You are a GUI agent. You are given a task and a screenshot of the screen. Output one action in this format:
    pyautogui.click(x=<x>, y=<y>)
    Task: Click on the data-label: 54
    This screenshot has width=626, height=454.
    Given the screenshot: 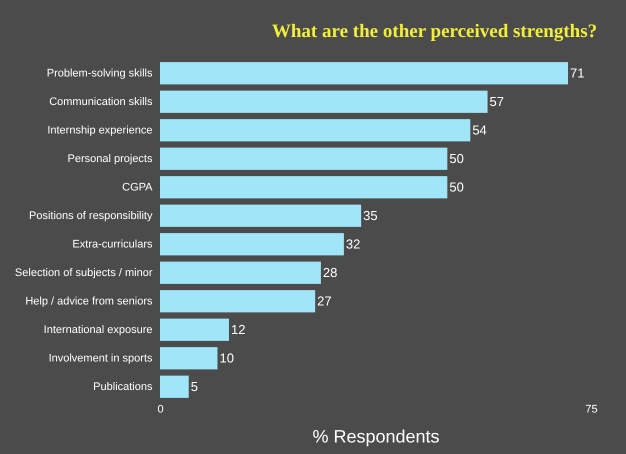 What is the action you would take?
    pyautogui.click(x=479, y=130)
    